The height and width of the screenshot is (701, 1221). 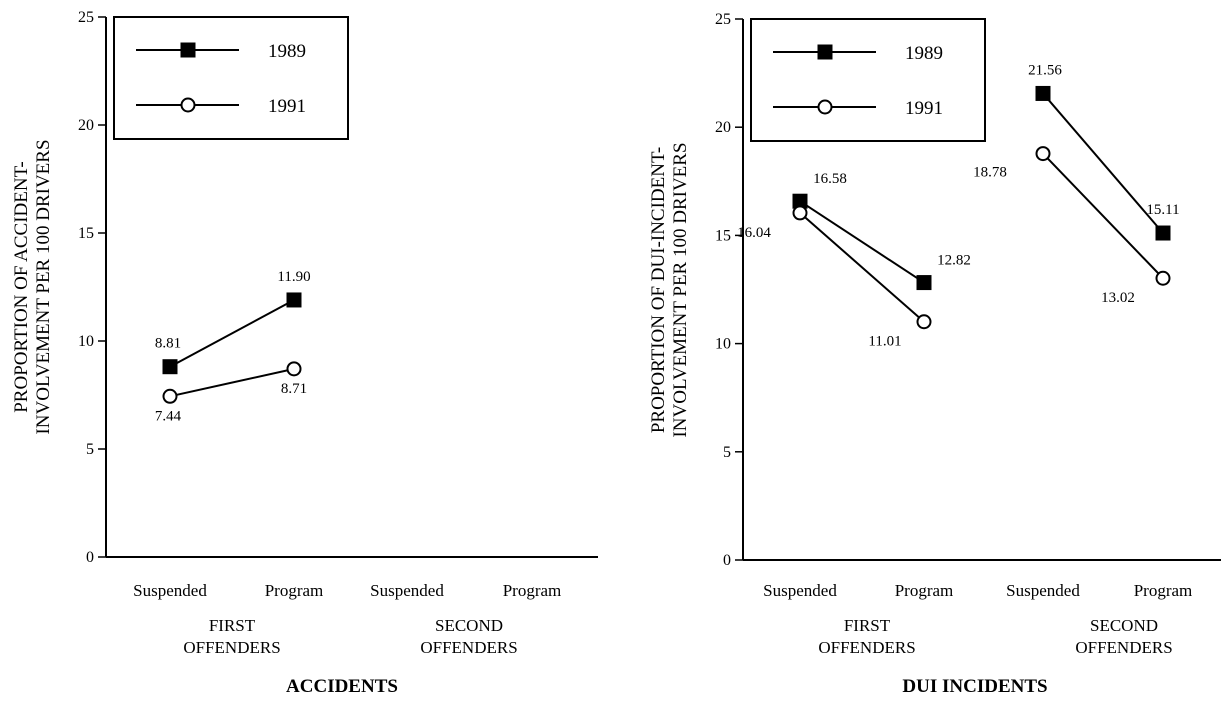 I want to click on data-label-1989: 16.58, so click(x=830, y=179).